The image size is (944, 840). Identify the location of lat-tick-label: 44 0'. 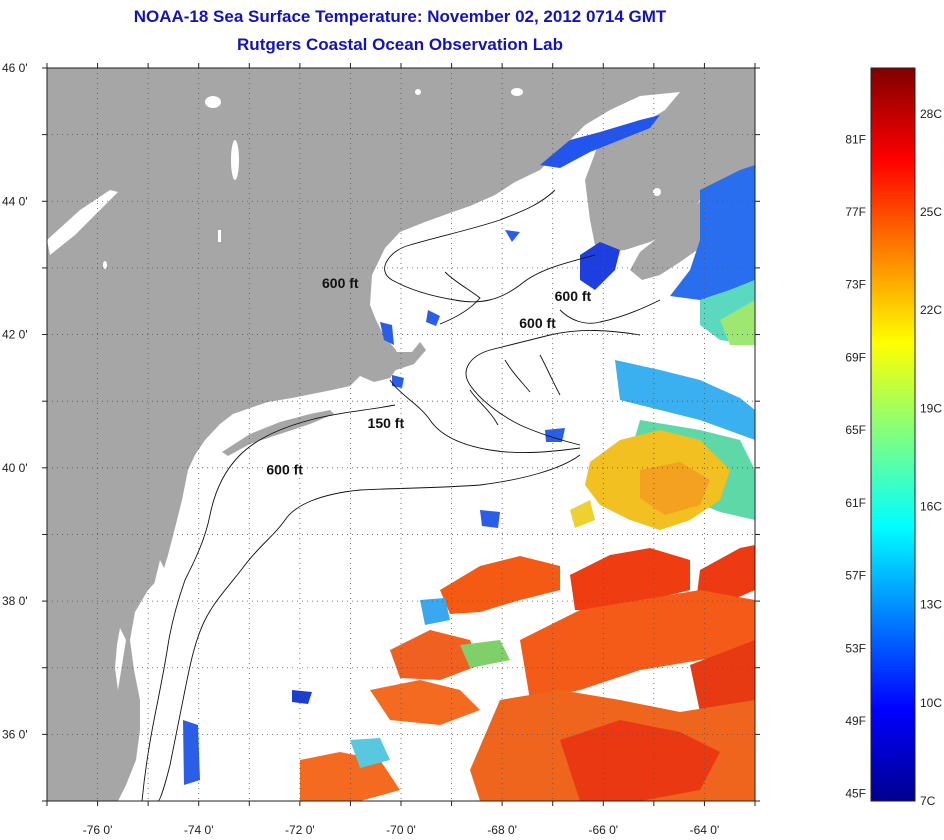
(15, 201).